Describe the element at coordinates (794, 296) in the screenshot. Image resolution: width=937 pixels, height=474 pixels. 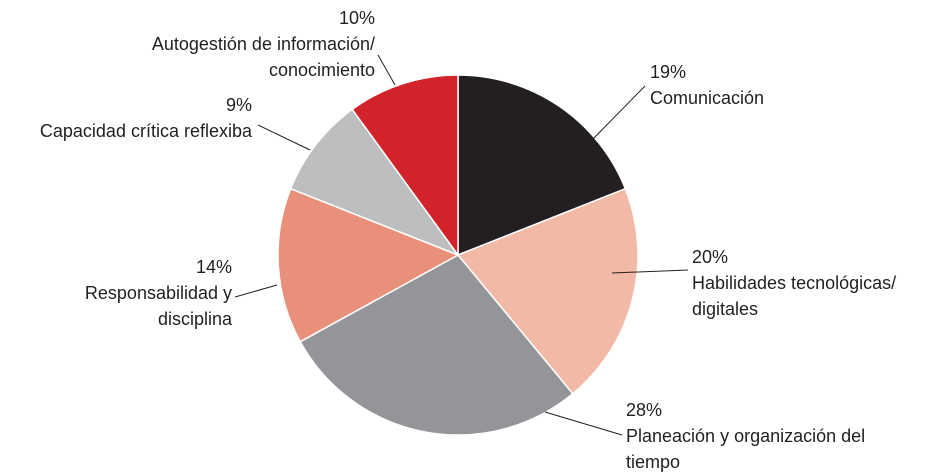
I see `category-label: Habilidades tecnológicas/ digitales` at that location.